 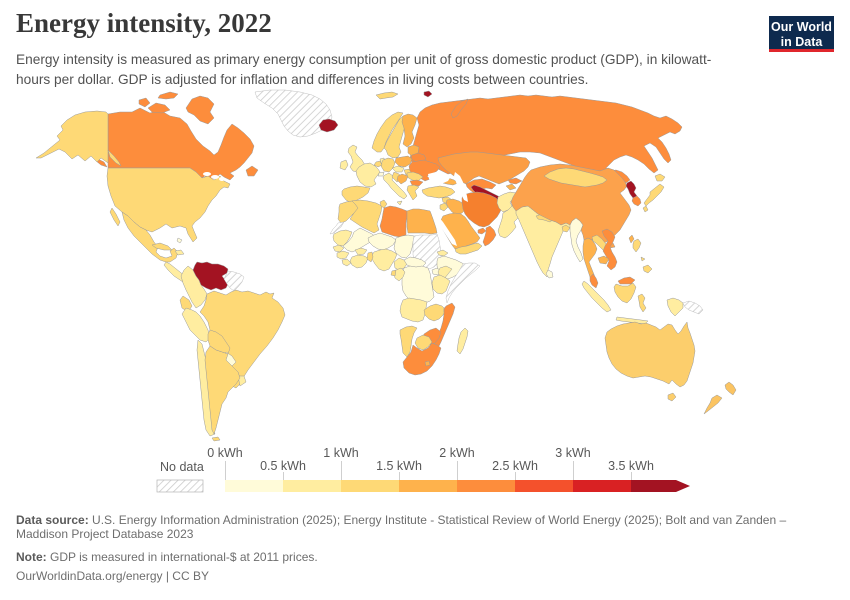 I want to click on svg-text: 2 kWh, so click(x=456, y=453).